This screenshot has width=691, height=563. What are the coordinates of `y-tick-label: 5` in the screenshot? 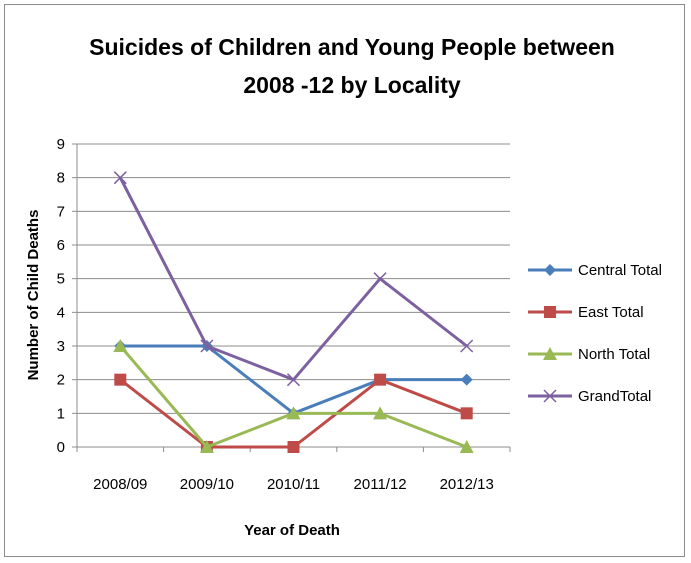 It's located at (61, 279).